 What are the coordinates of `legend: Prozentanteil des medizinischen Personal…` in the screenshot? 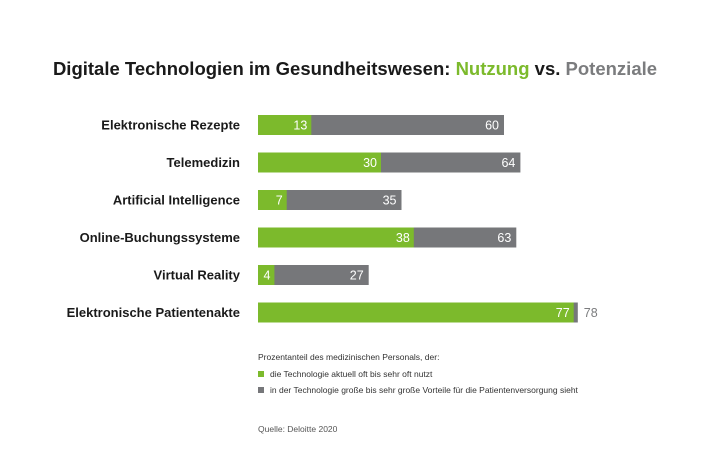 It's located at (418, 376).